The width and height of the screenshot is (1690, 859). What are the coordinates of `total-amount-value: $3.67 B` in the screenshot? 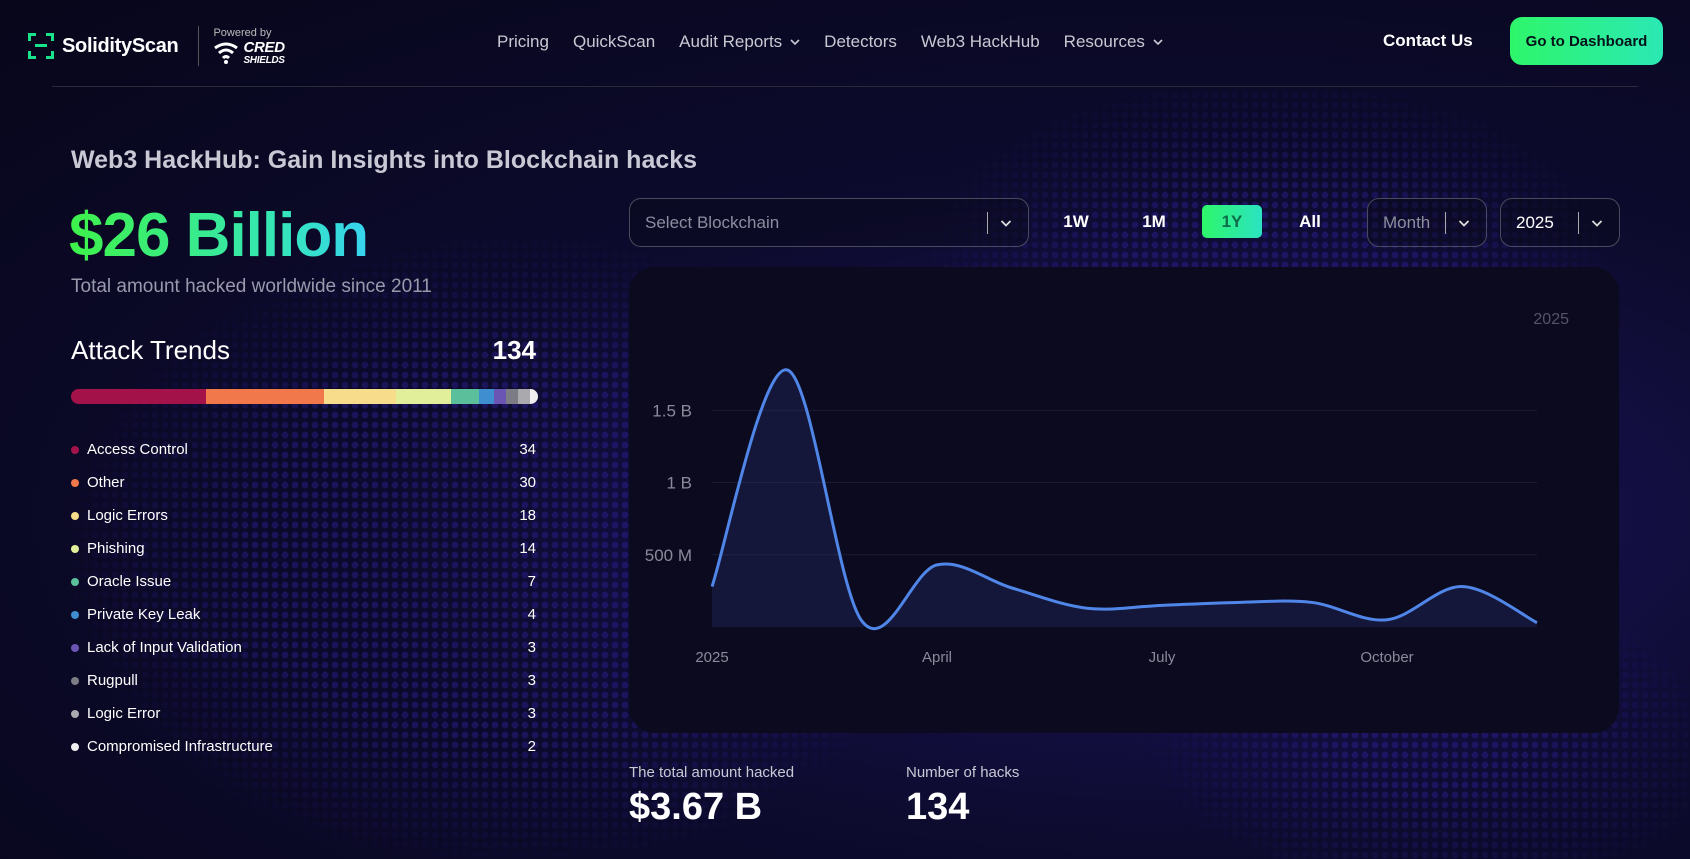 It's located at (696, 807).